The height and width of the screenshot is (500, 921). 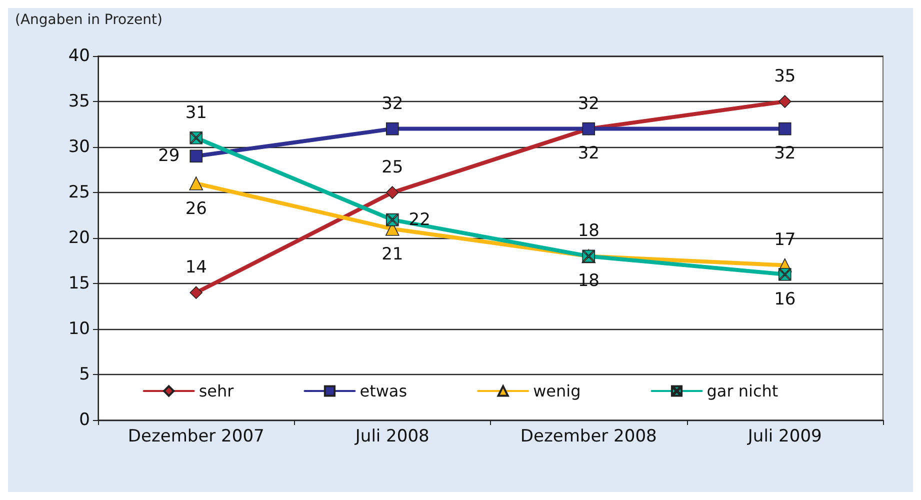 What do you see at coordinates (79, 329) in the screenshot?
I see `y-tick-label: 10` at bounding box center [79, 329].